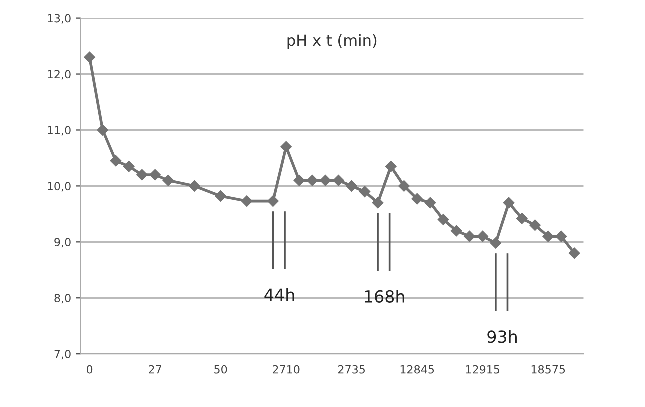 The image size is (645, 407). What do you see at coordinates (351, 369) in the screenshot?
I see `x-tick-label: 2735` at bounding box center [351, 369].